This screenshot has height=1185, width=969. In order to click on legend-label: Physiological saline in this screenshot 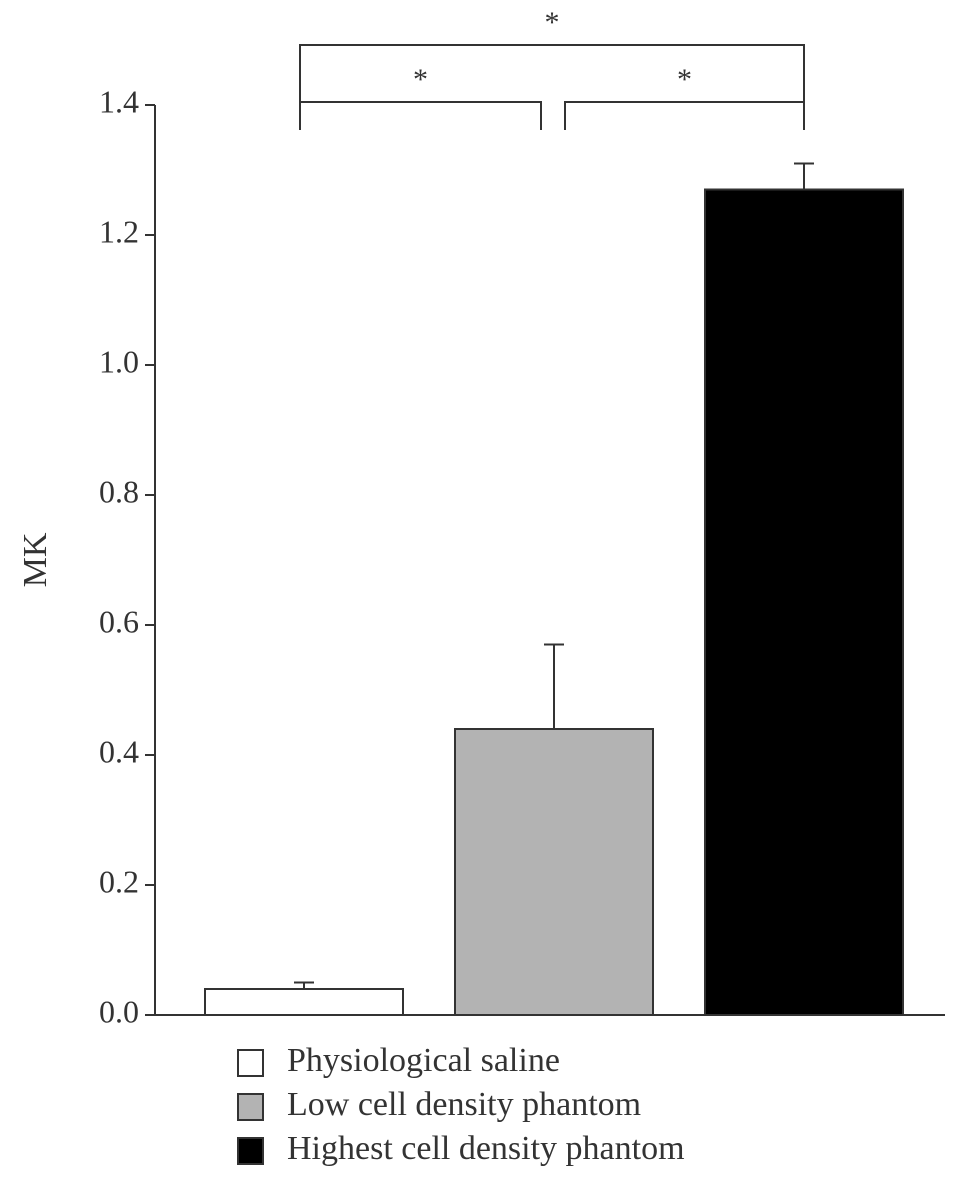, I will do `click(423, 1060)`.